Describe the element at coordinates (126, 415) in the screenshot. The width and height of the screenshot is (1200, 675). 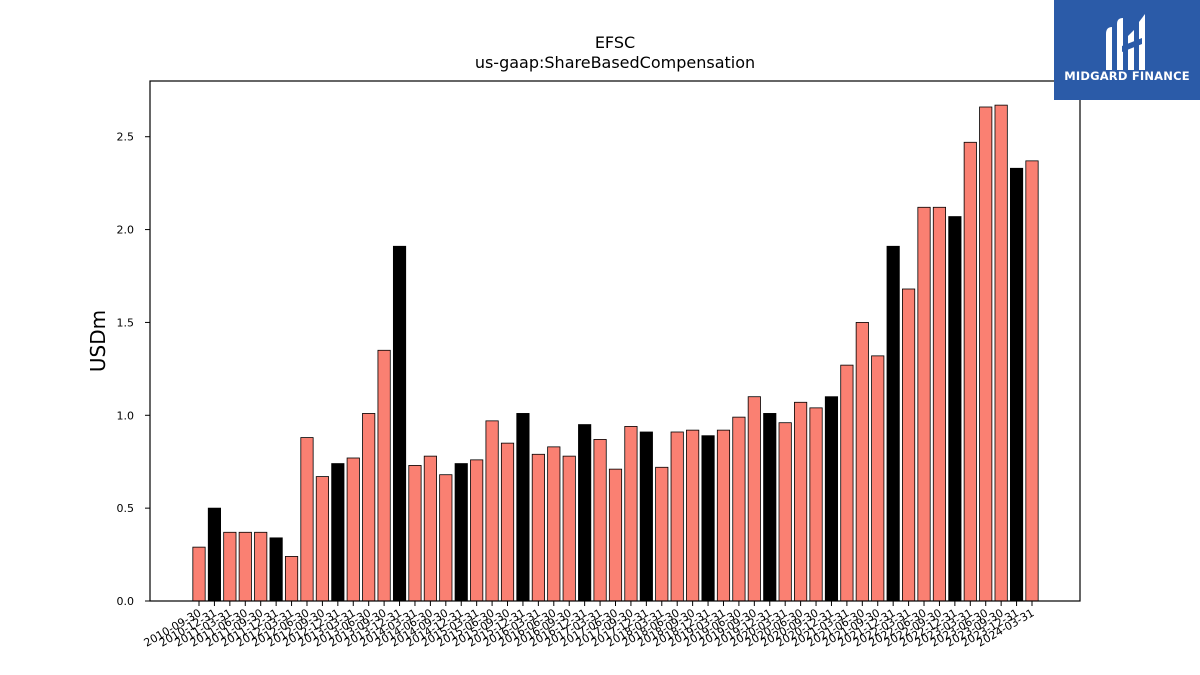
I see `y-tick-label: 1.0` at that location.